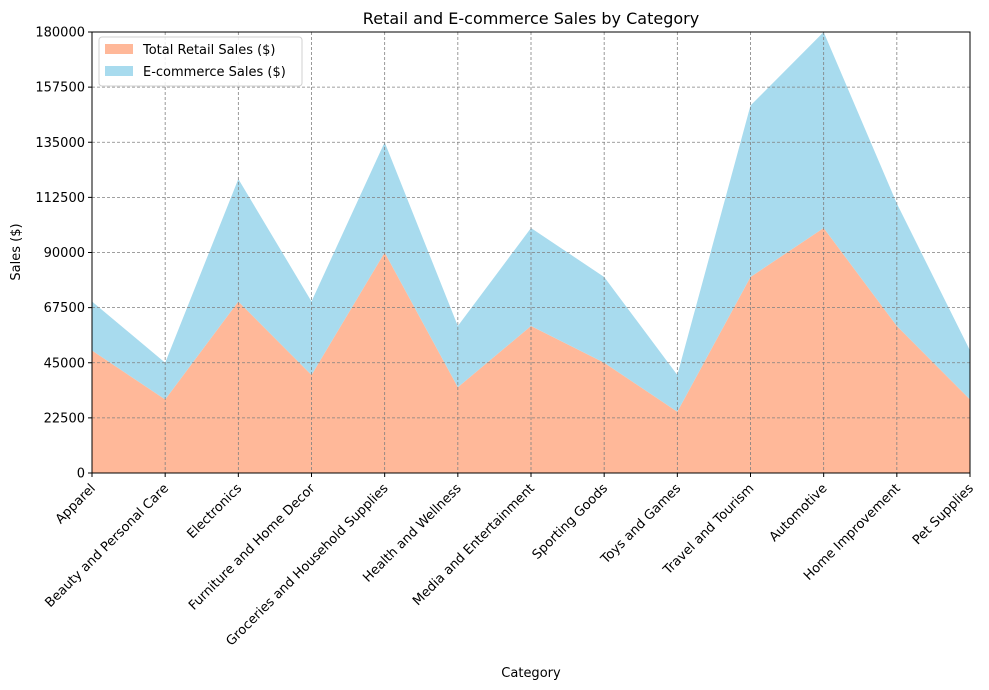 Image resolution: width=989 pixels, height=690 pixels. I want to click on x-tick-label: Beauty and Personal Care, so click(106, 545).